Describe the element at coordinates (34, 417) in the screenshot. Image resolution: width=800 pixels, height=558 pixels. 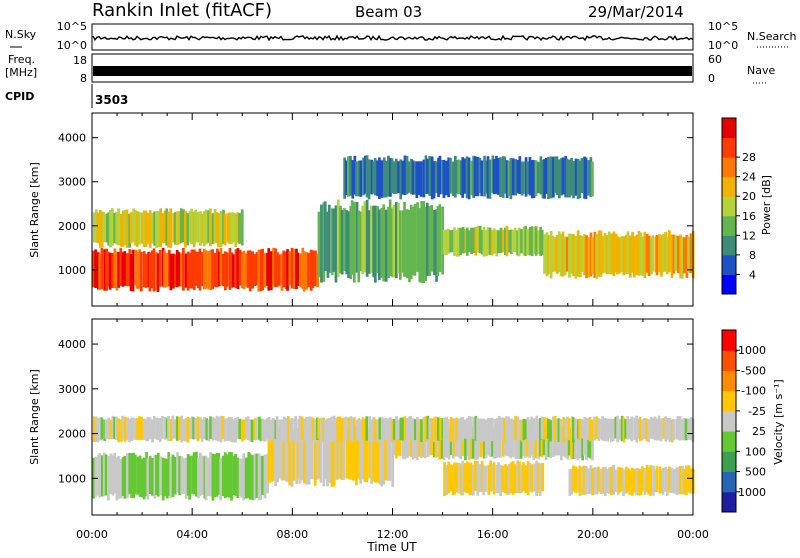
I see `velocity-y-label: Slant Range [km]` at that location.